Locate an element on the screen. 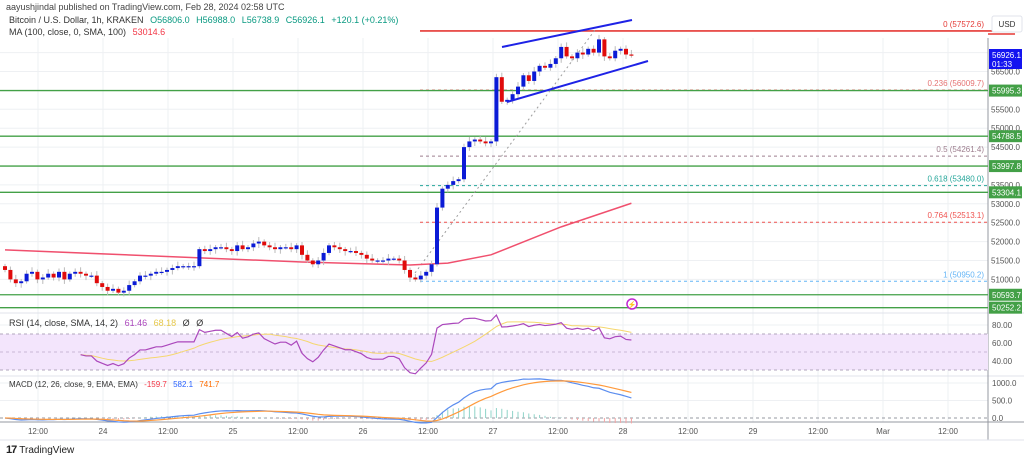 This screenshot has width=1024, height=461. fib-level-label: 0.618 (53480.0) is located at coordinates (956, 179).